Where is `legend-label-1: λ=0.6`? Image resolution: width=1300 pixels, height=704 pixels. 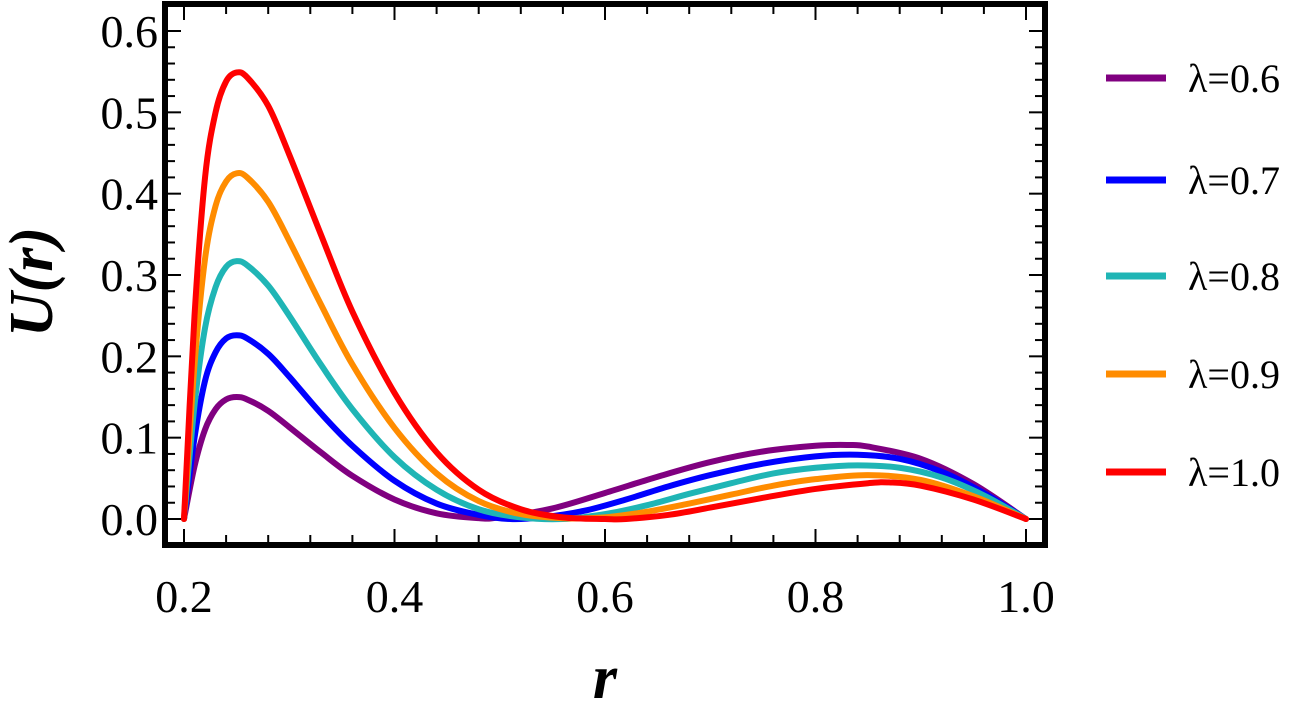 legend-label-1: λ=0.6 is located at coordinates (1234, 78).